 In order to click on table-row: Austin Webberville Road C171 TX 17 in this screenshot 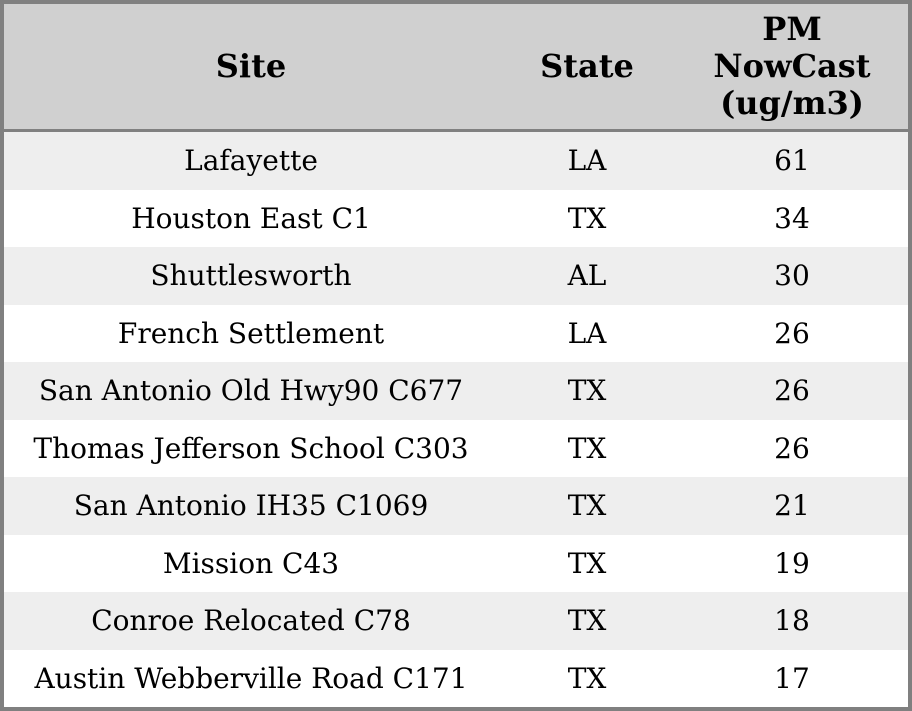, I will do `click(456, 678)`.